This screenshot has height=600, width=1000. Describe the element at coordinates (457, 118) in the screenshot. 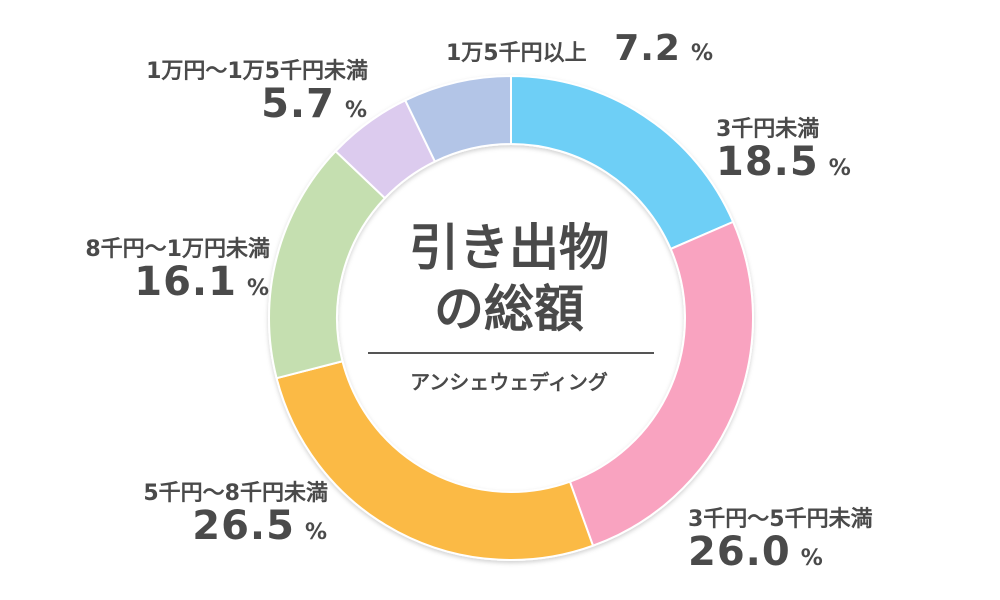

I see `donut-slice-over-15k` at that location.